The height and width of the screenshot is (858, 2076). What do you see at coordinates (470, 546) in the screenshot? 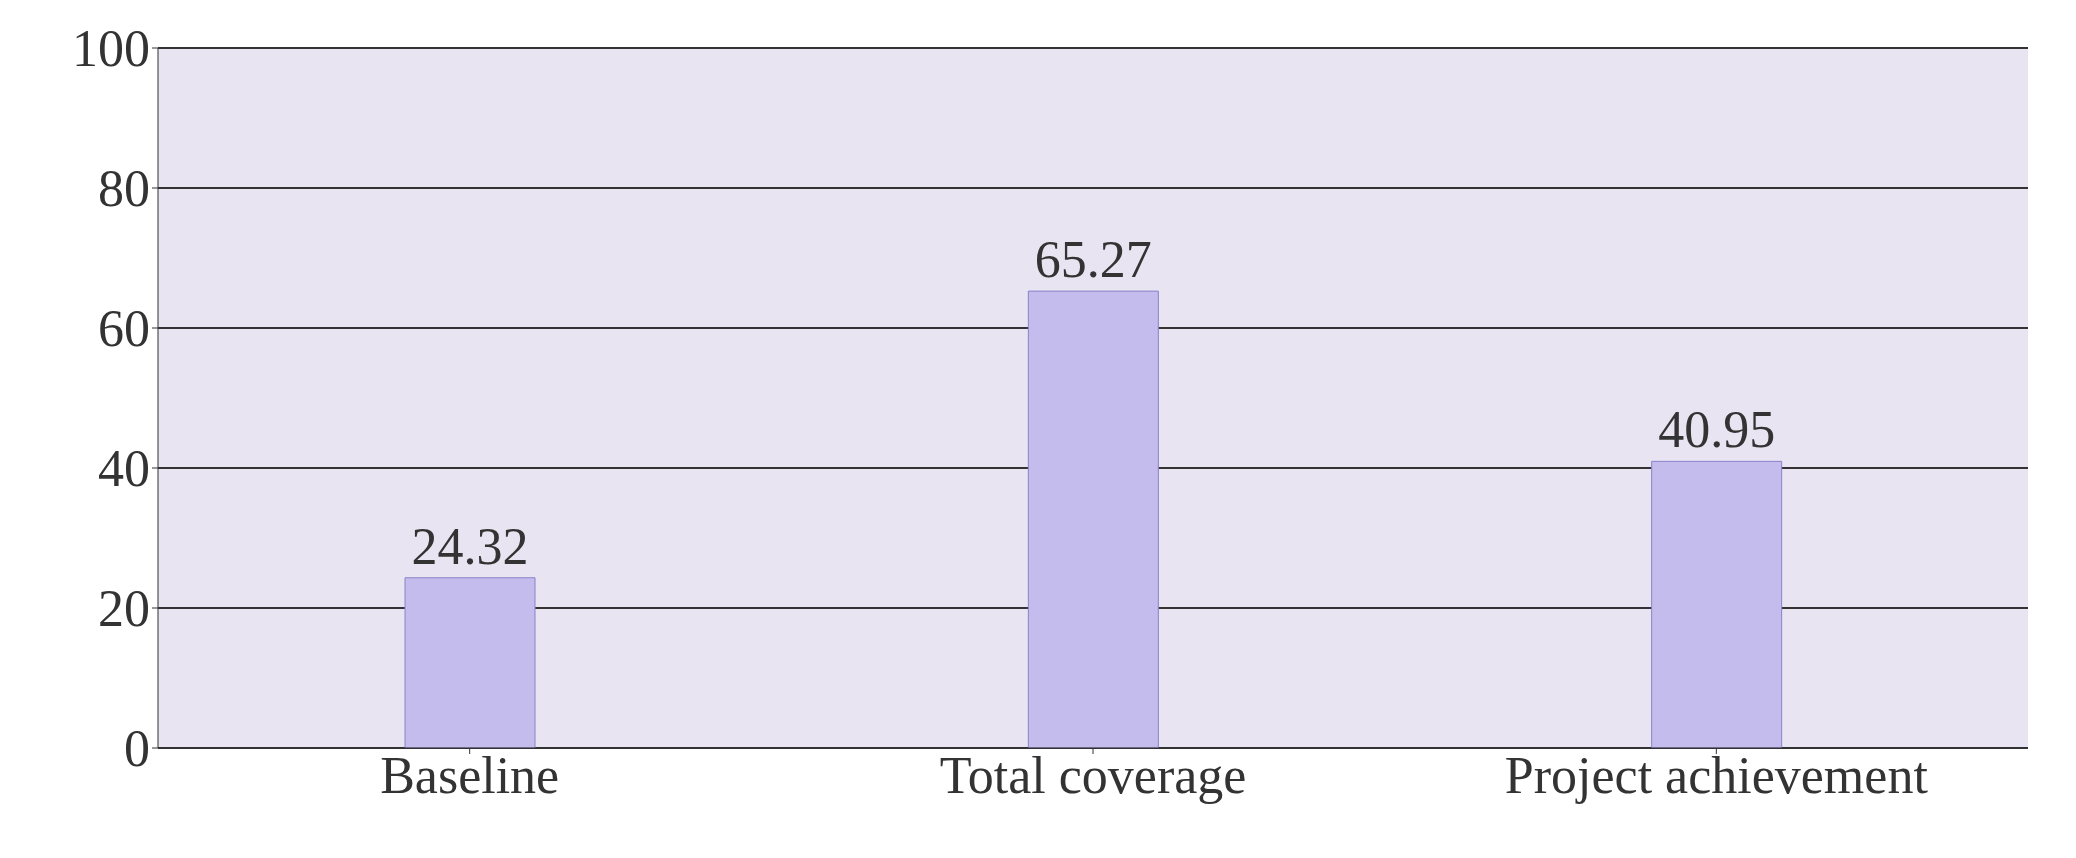
I see `data-label: 24.32` at bounding box center [470, 546].